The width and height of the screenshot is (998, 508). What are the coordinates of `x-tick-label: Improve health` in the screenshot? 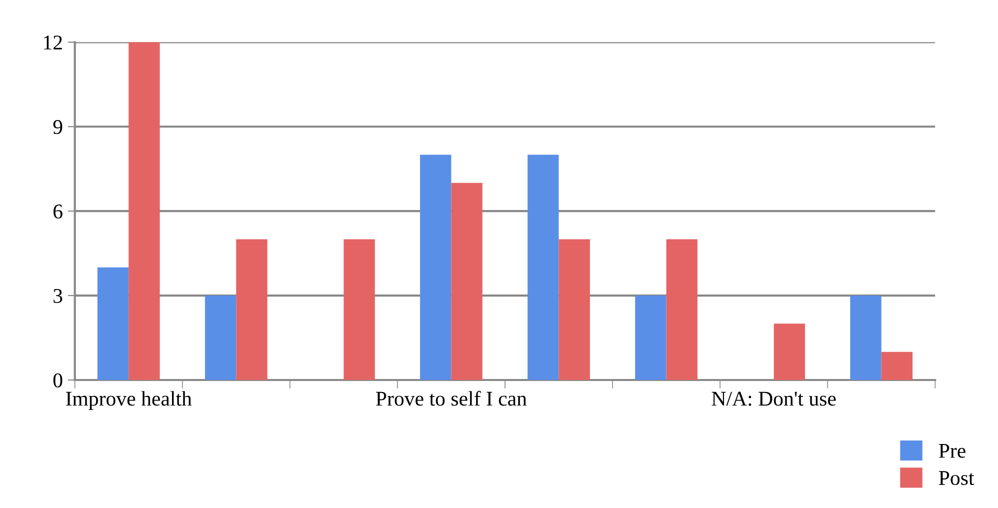 It's located at (129, 400).